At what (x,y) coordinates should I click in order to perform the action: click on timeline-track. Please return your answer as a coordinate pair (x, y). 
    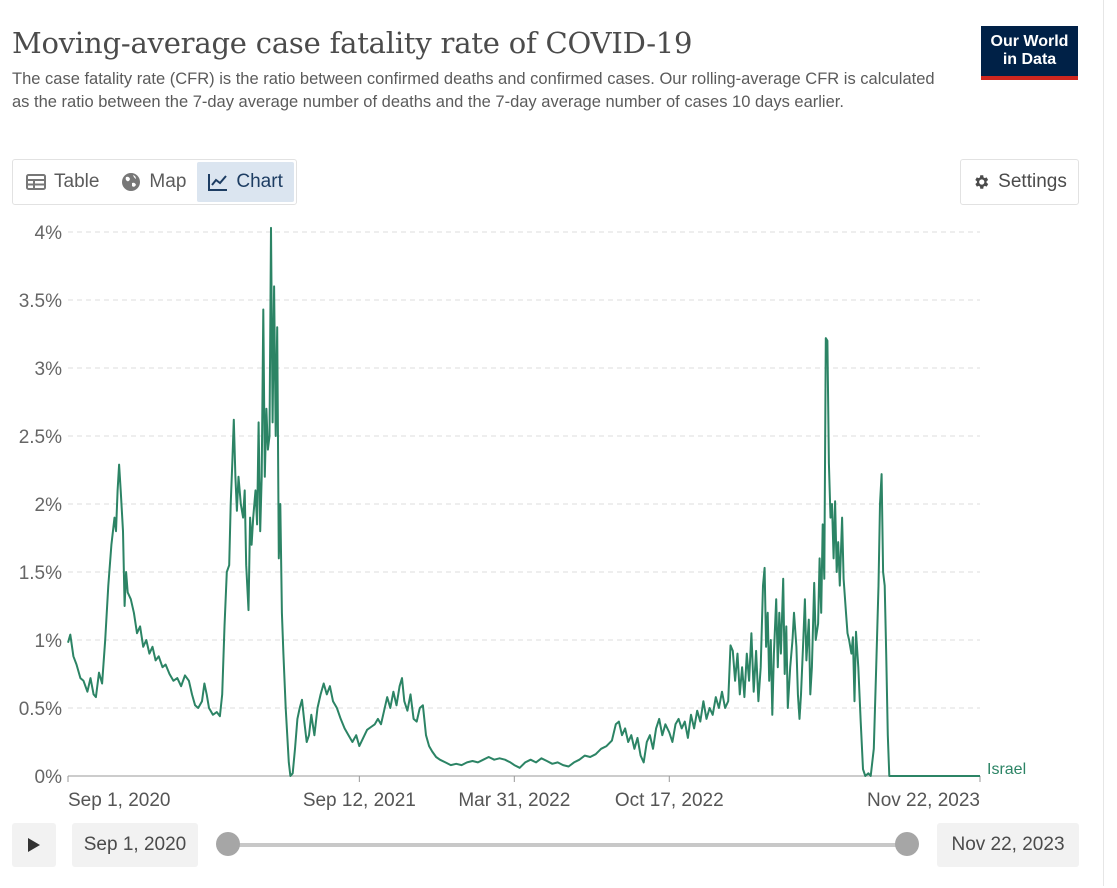
    Looking at the image, I should click on (568, 845).